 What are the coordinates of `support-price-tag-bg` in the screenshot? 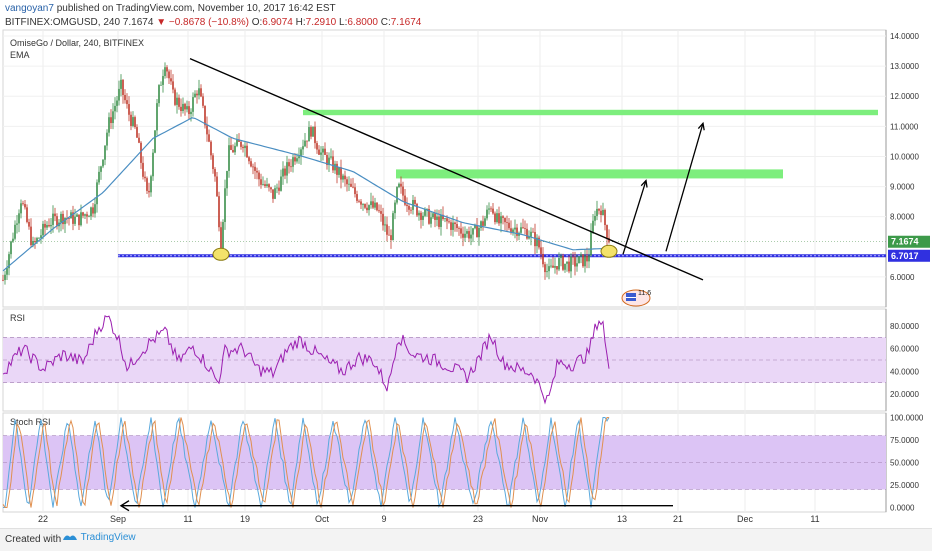 It's located at (909, 255).